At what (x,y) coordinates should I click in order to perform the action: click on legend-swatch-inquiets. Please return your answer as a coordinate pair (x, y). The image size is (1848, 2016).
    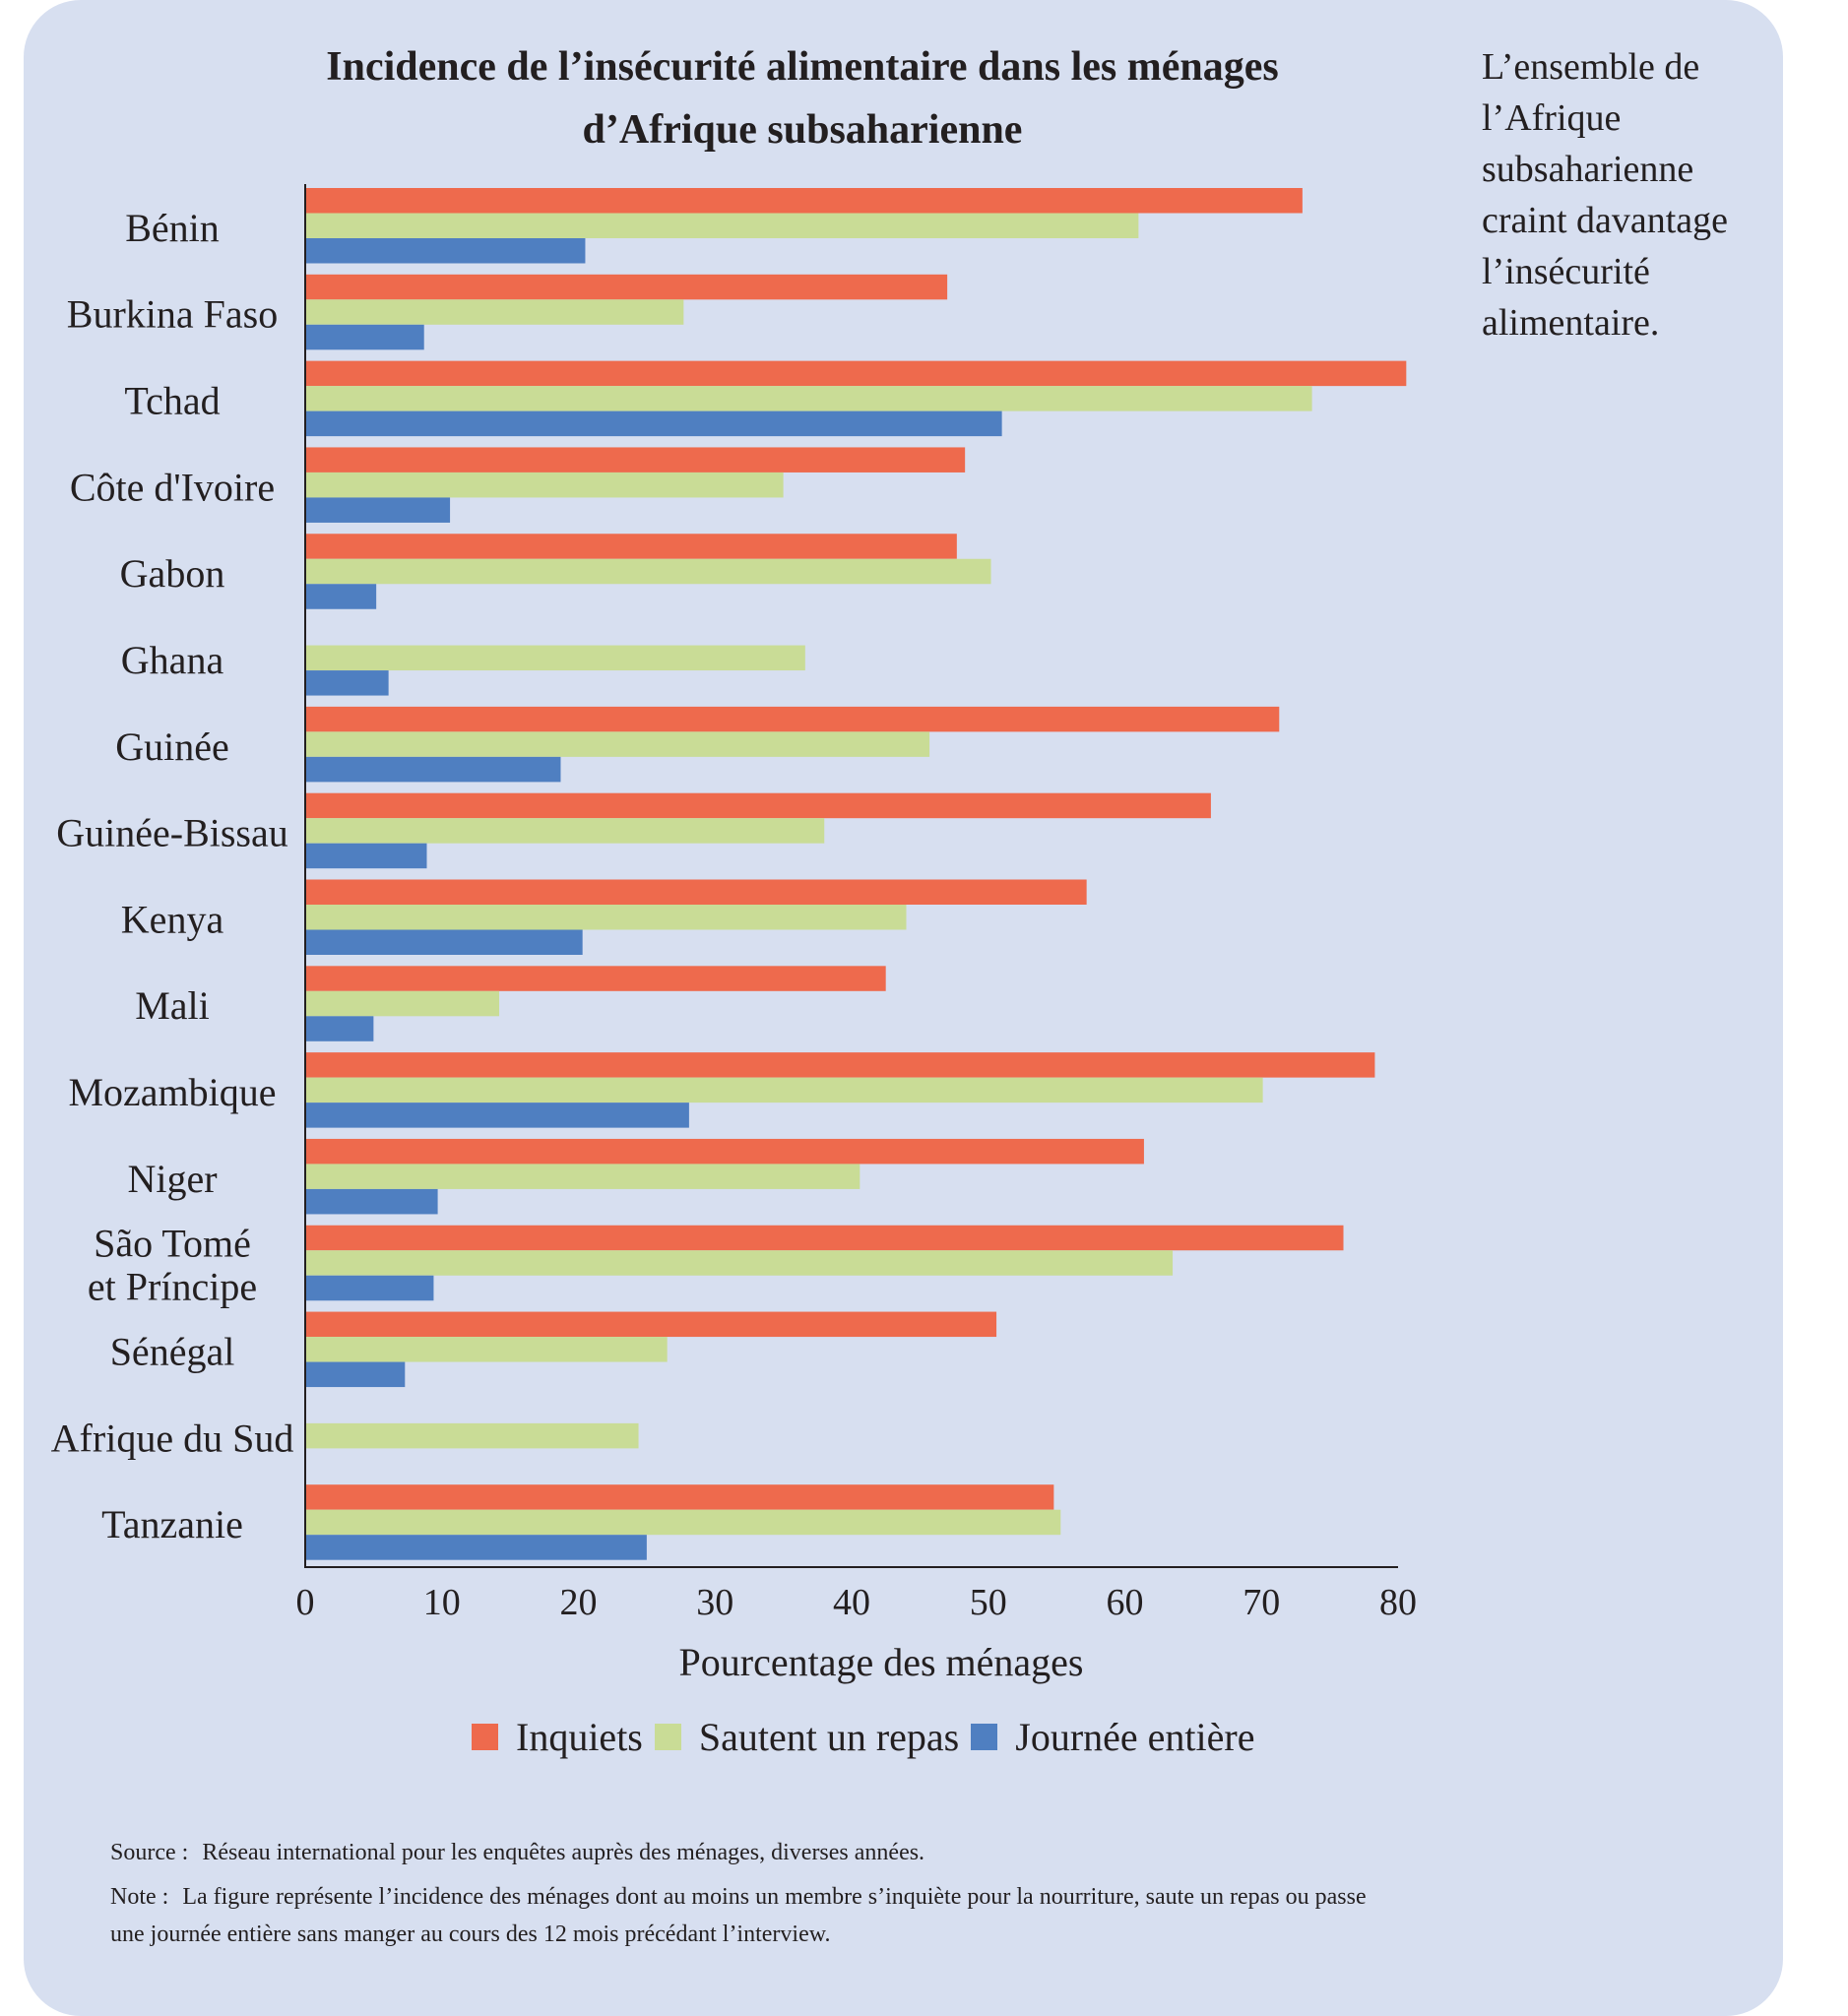
    Looking at the image, I should click on (485, 1736).